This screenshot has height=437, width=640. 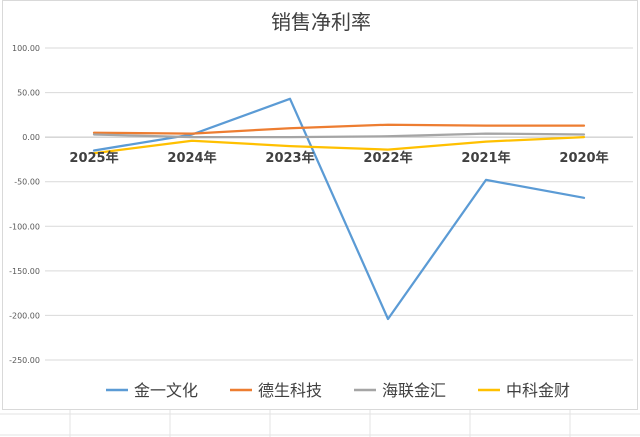 I want to click on legend-label: 海联金汇, so click(x=414, y=390).